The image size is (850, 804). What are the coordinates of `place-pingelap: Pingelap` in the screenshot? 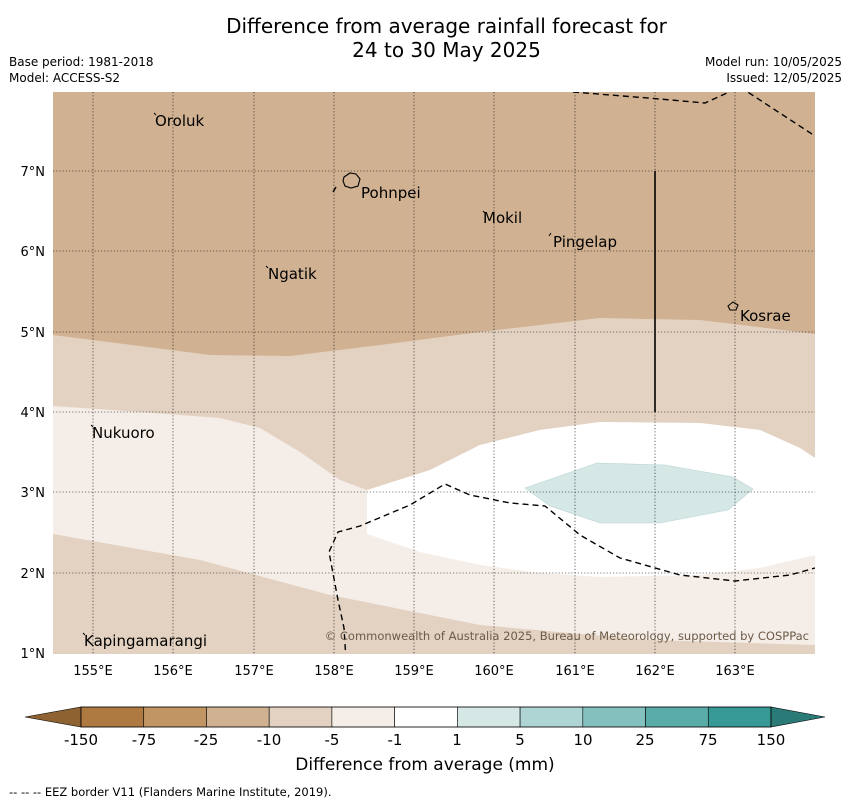 It's located at (585, 242).